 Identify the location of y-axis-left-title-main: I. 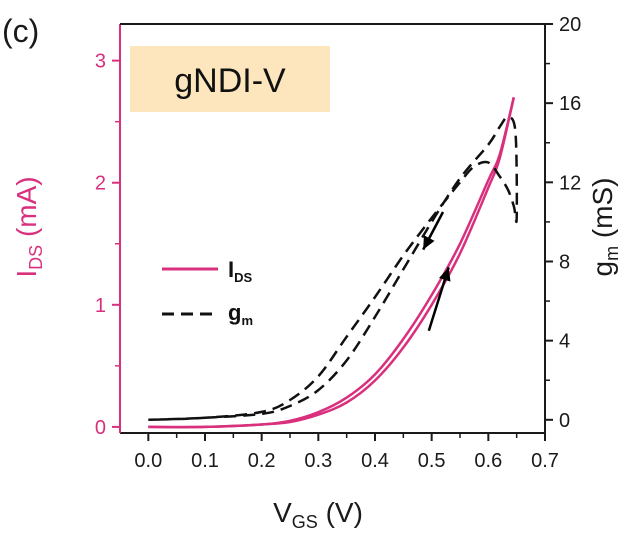
(26, 274).